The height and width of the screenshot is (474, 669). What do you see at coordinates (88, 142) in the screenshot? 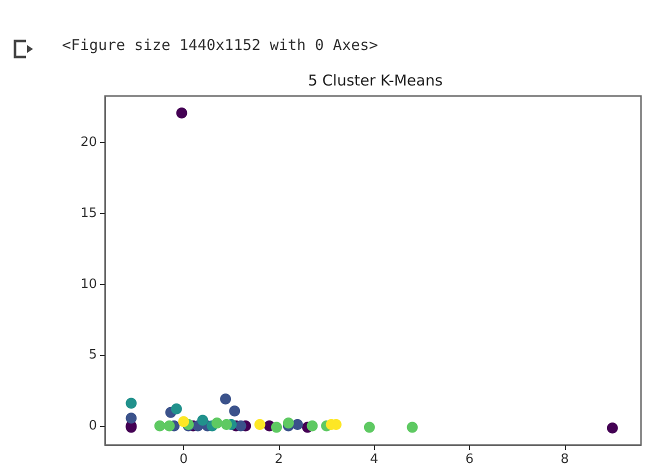
I see `y-tick-label: 20` at bounding box center [88, 142].